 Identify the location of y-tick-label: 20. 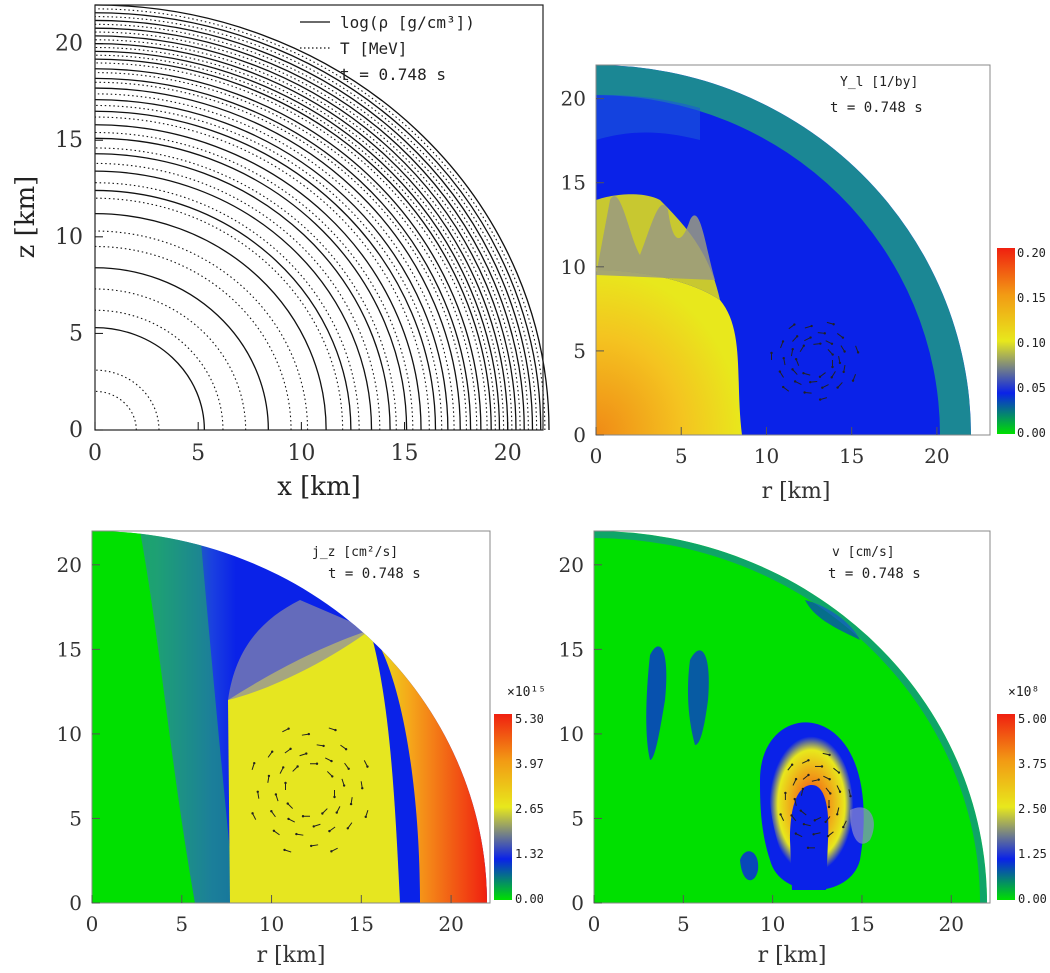
(571, 565).